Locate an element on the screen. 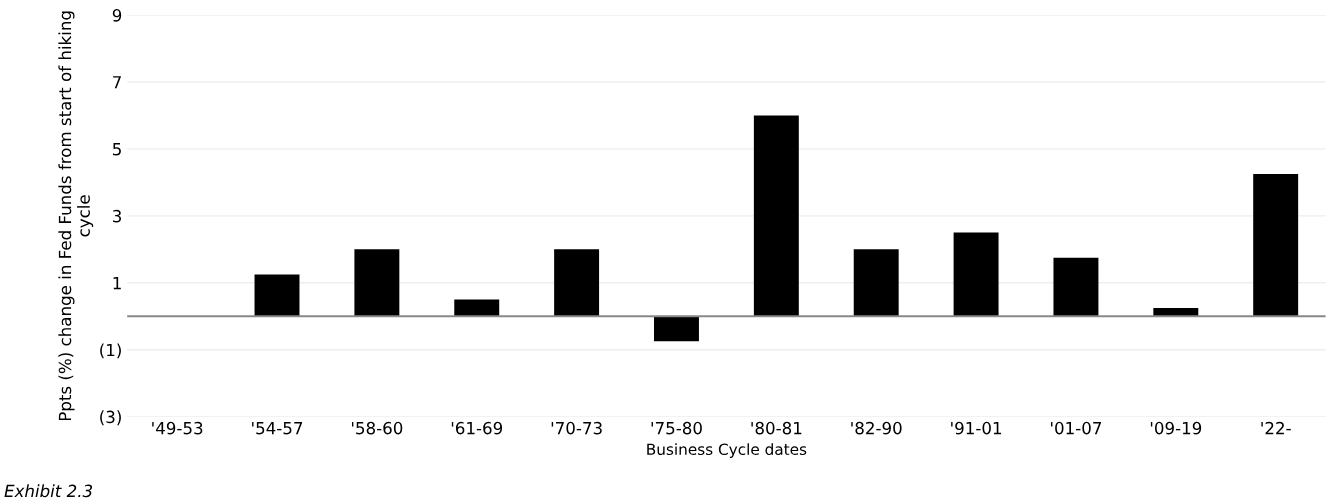 The width and height of the screenshot is (1339, 502). x-tick-label: '70-73 is located at coordinates (576, 428).